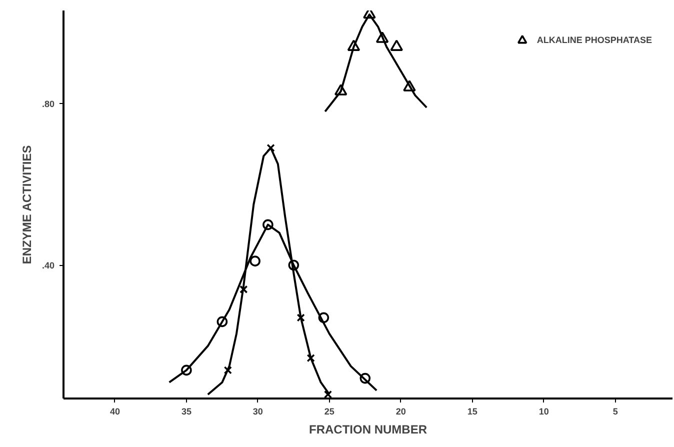 The width and height of the screenshot is (674, 447). Describe the element at coordinates (48, 265) in the screenshot. I see `y-tick-label: .40` at that location.